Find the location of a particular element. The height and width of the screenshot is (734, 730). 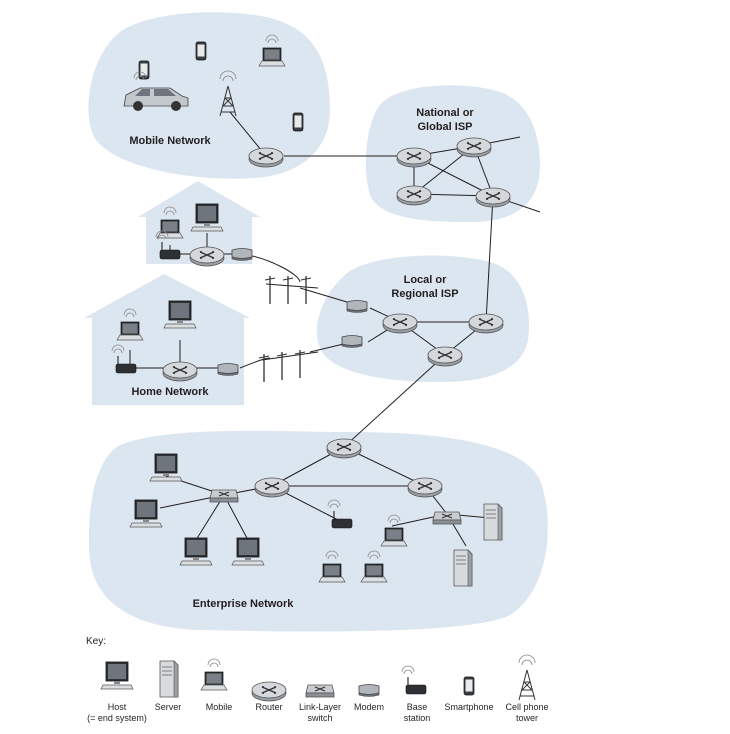

key-cell-tower-sublabel: tower is located at coordinates (527, 718).